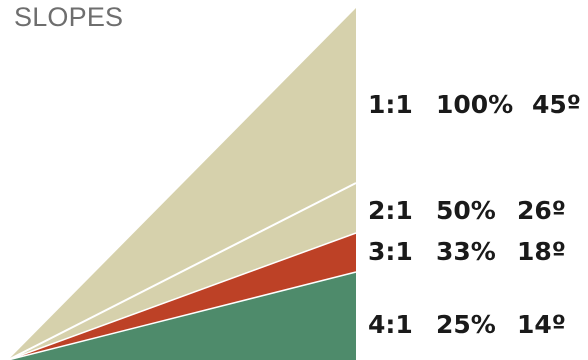  I want to click on diagram-title: SLOPES, so click(69, 17).